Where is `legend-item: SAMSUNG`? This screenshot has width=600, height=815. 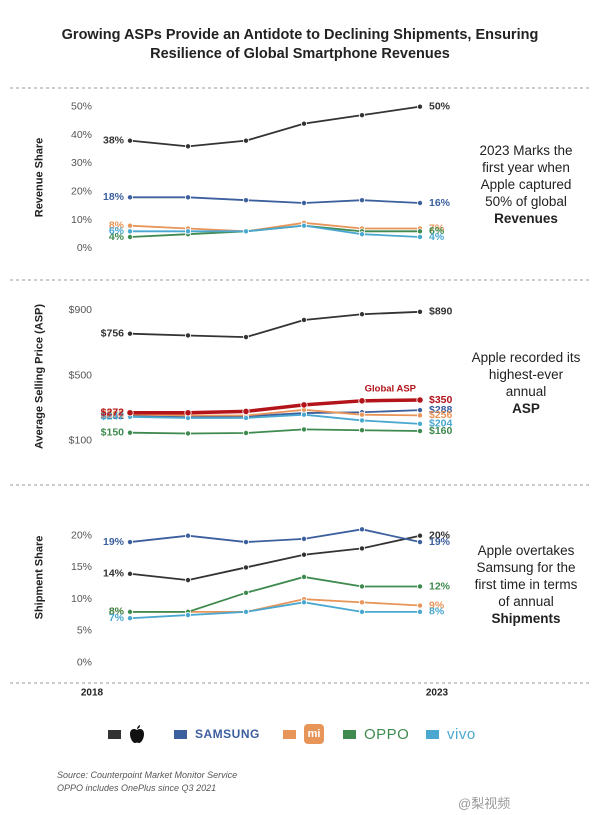
legend-item: SAMSUNG is located at coordinates (217, 734).